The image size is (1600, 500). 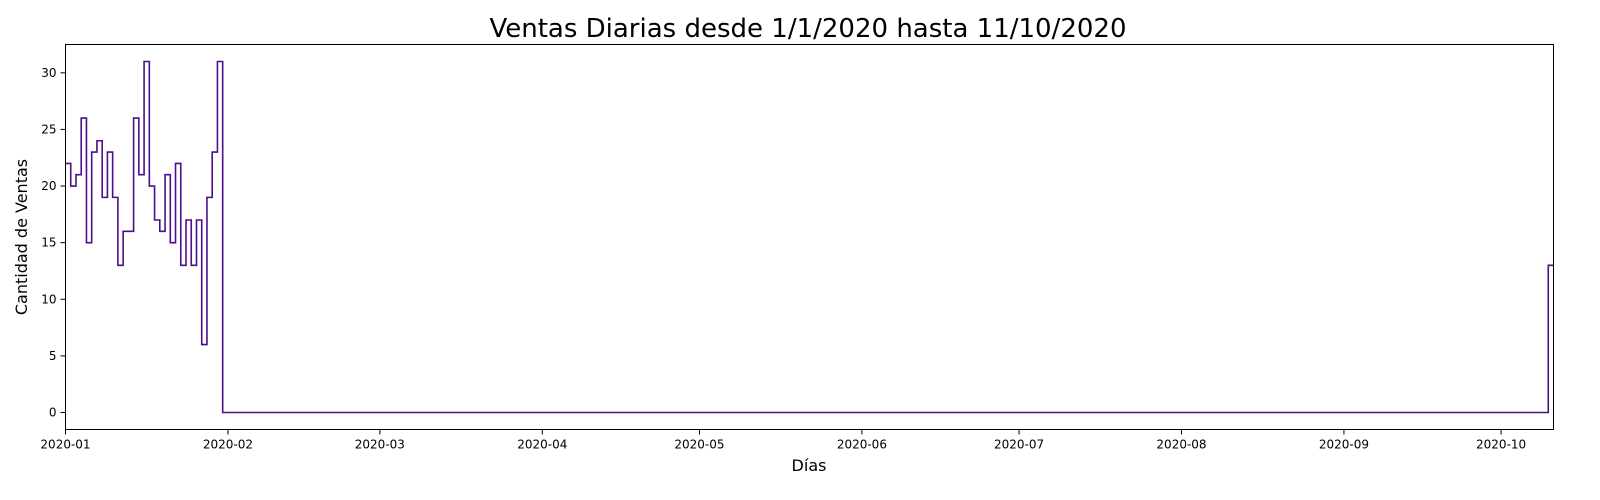 What do you see at coordinates (48, 129) in the screenshot?
I see `y-tick-label: 25` at bounding box center [48, 129].